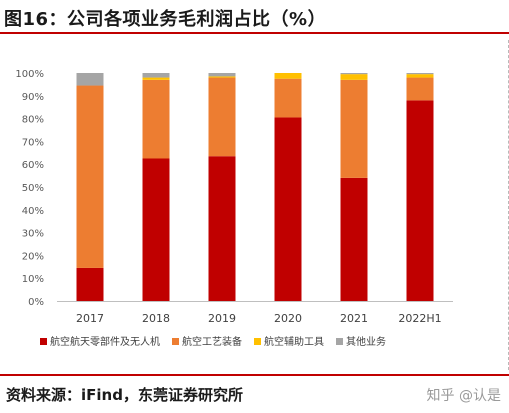  Describe the element at coordinates (33, 165) in the screenshot. I see `y-tick-label: 60%` at that location.